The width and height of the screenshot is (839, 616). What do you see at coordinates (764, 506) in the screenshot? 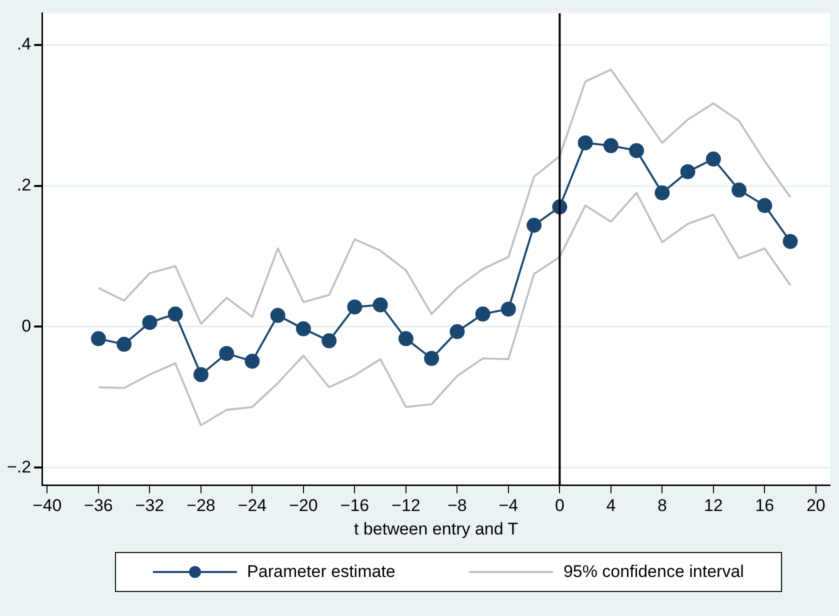
I see `x-tick-label: 16` at bounding box center [764, 506].